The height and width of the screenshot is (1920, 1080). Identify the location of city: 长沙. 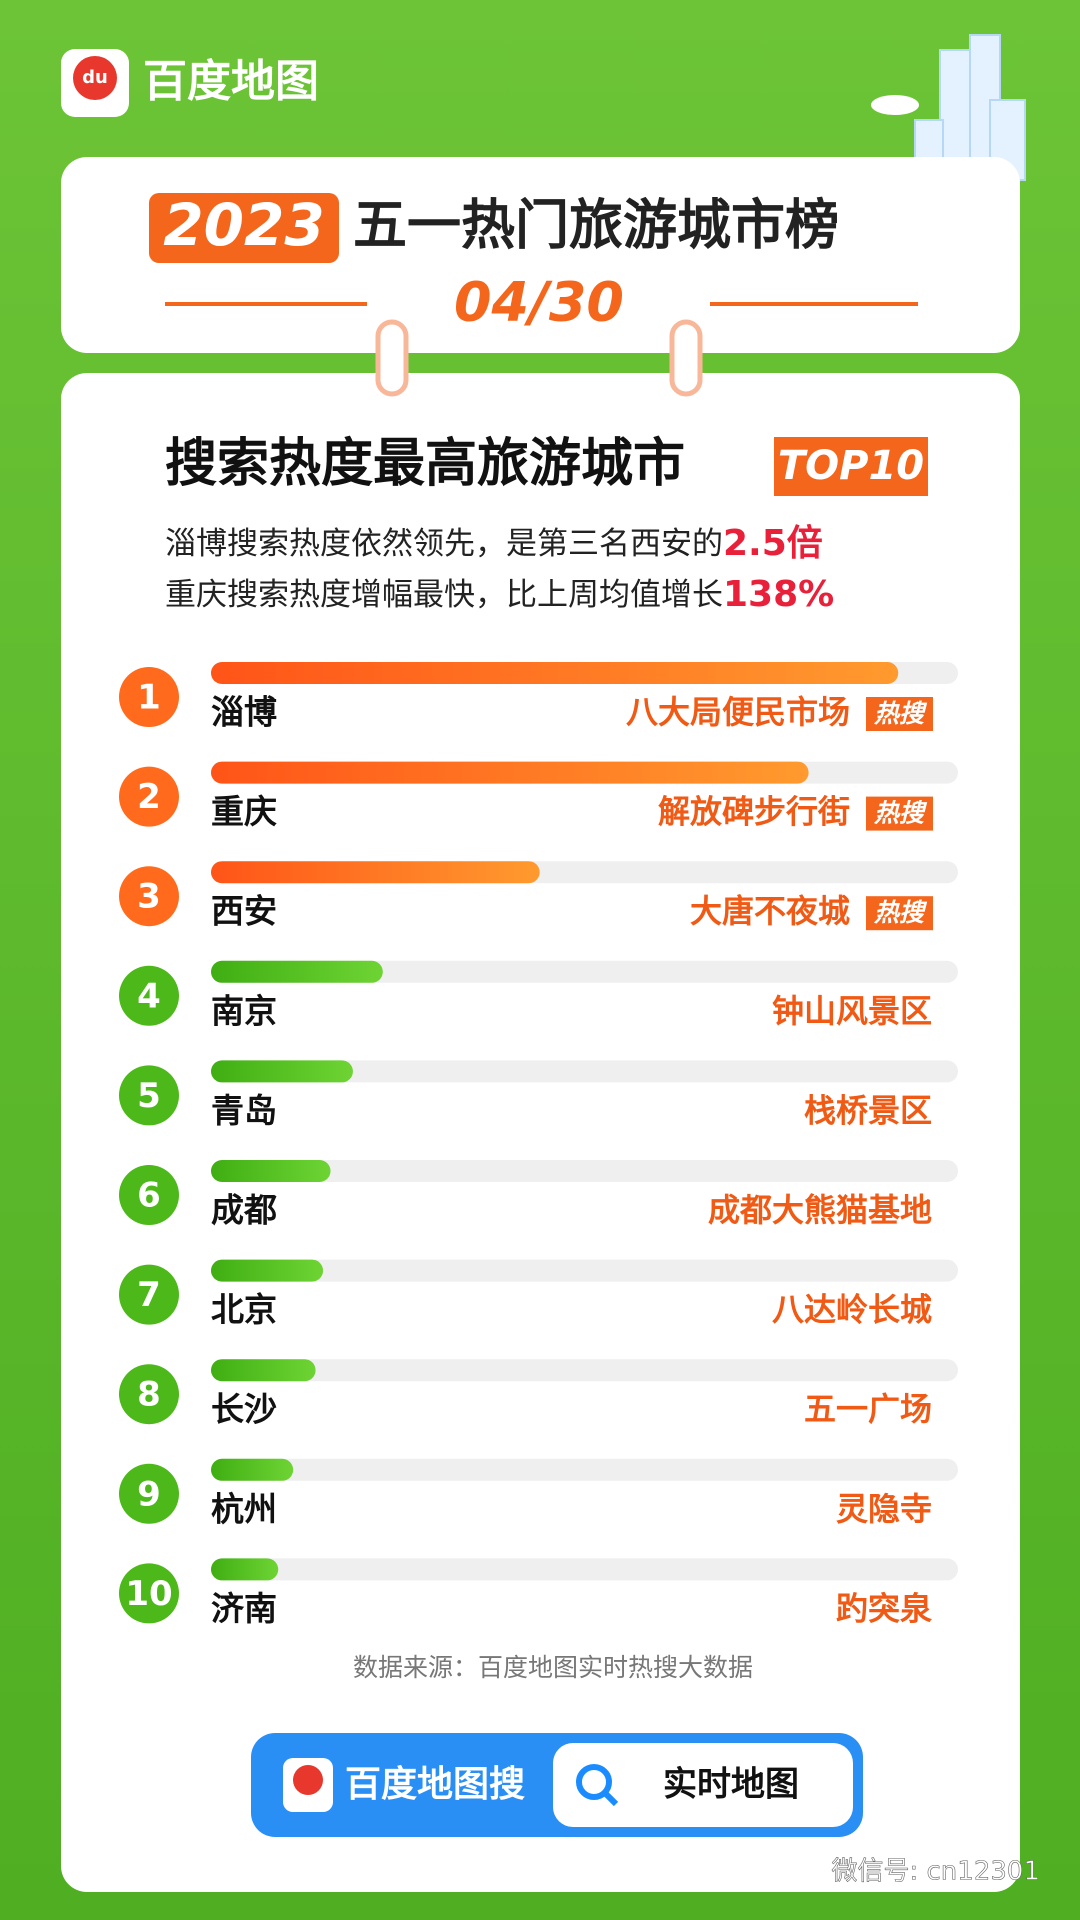
(244, 1409).